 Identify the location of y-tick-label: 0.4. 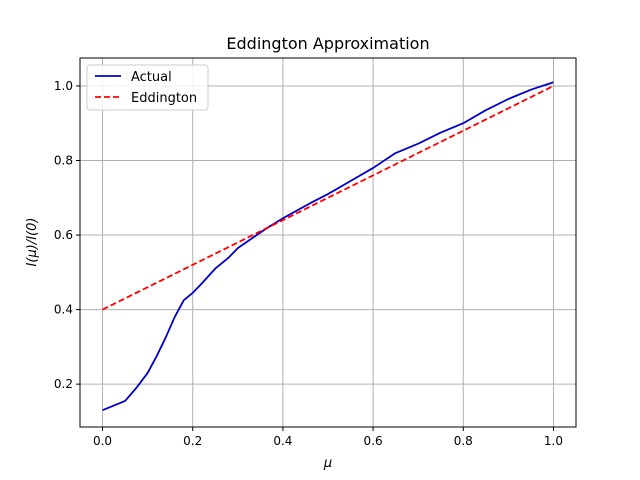
(63, 310).